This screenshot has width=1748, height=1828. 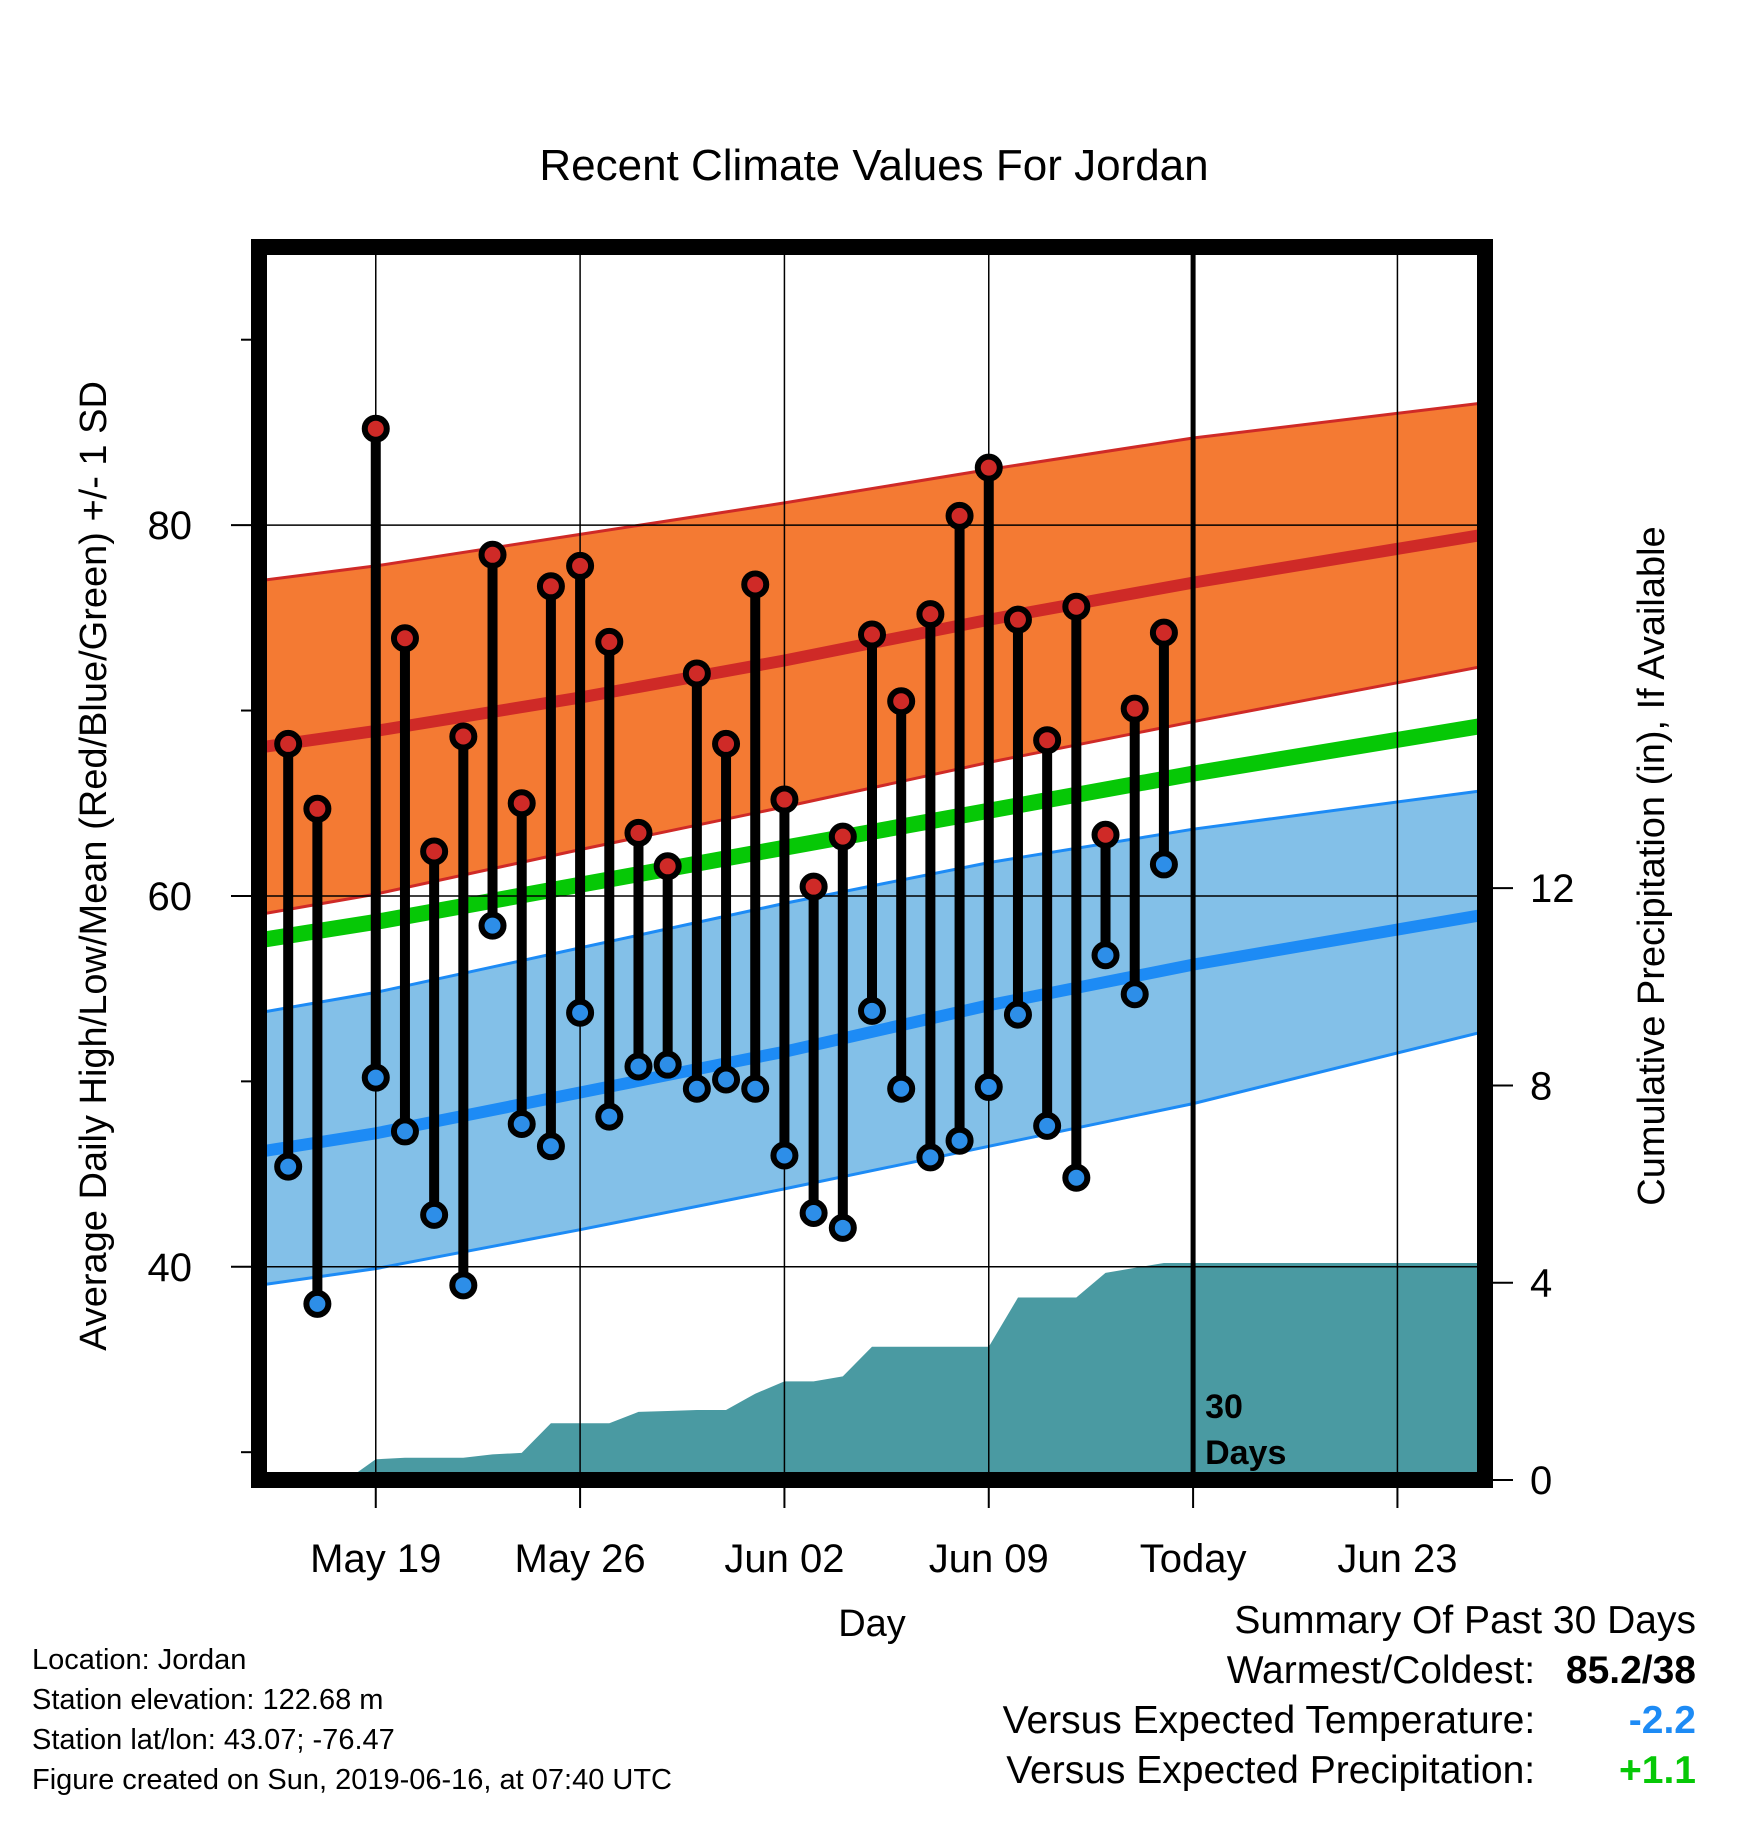 I want to click on temp-value: -2.2, so click(x=1662, y=1720).